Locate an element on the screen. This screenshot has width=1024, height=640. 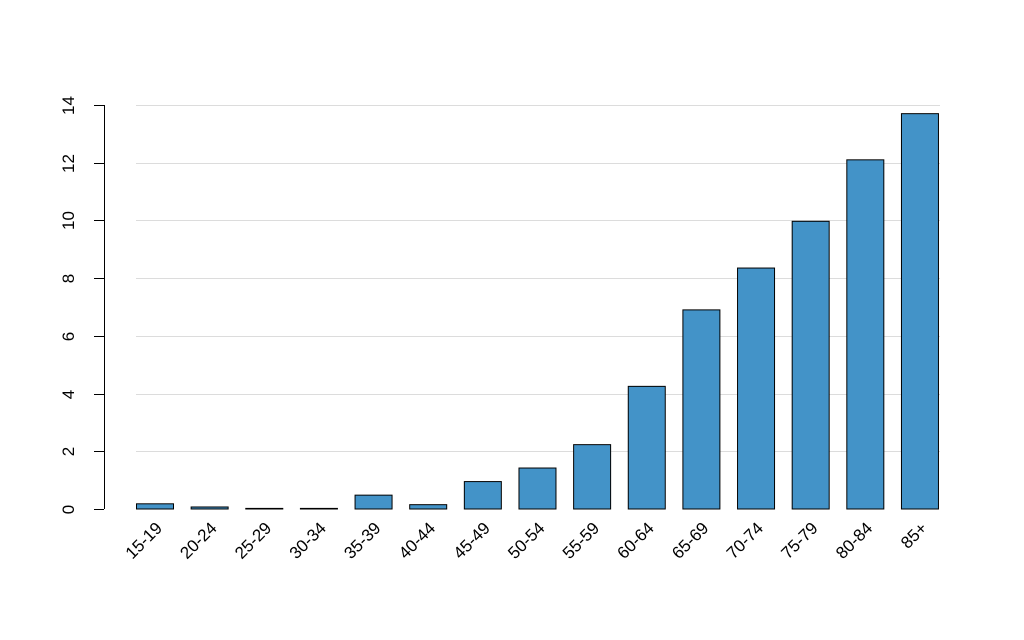
x-tick-label: 60-64 is located at coordinates (636, 541).